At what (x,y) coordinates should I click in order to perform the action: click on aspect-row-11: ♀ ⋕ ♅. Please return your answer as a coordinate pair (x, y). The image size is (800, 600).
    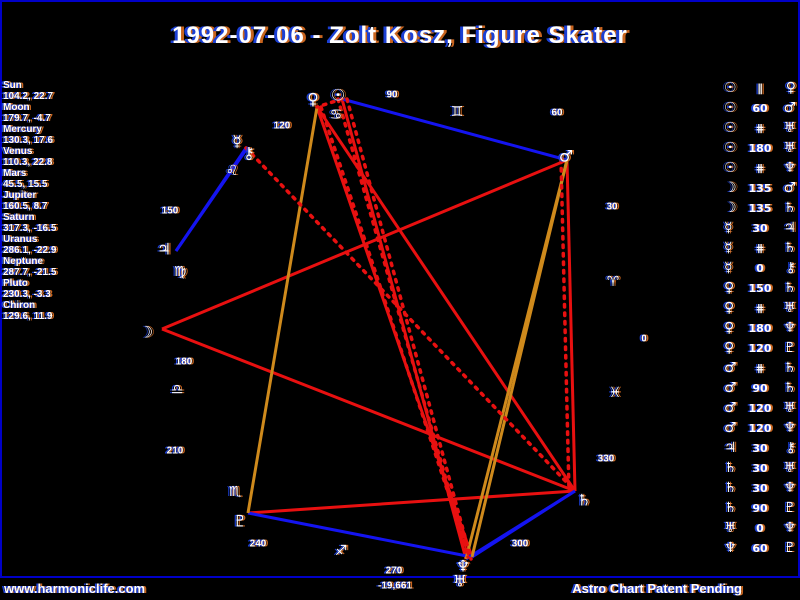
    Looking at the image, I should click on (760, 308).